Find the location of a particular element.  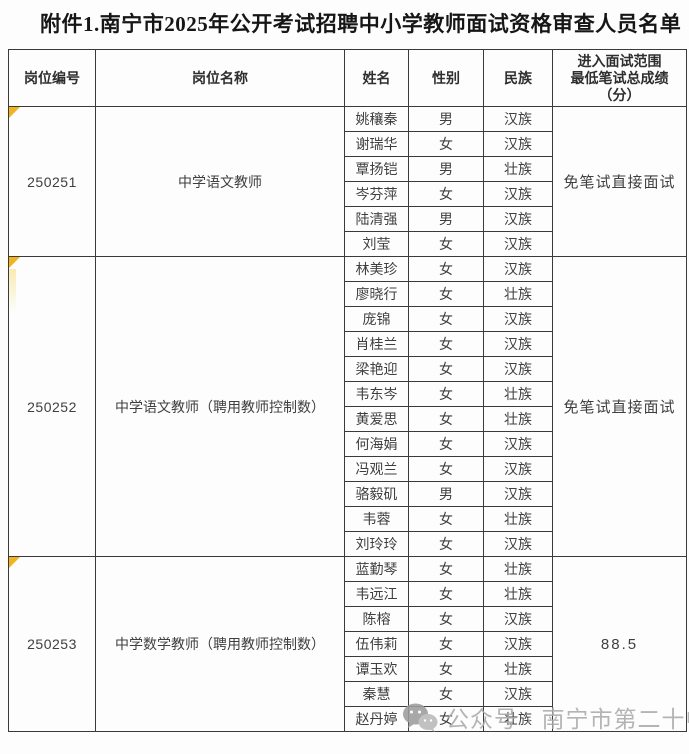

table-row: 刘莹 女 汉族 is located at coordinates (348, 244).